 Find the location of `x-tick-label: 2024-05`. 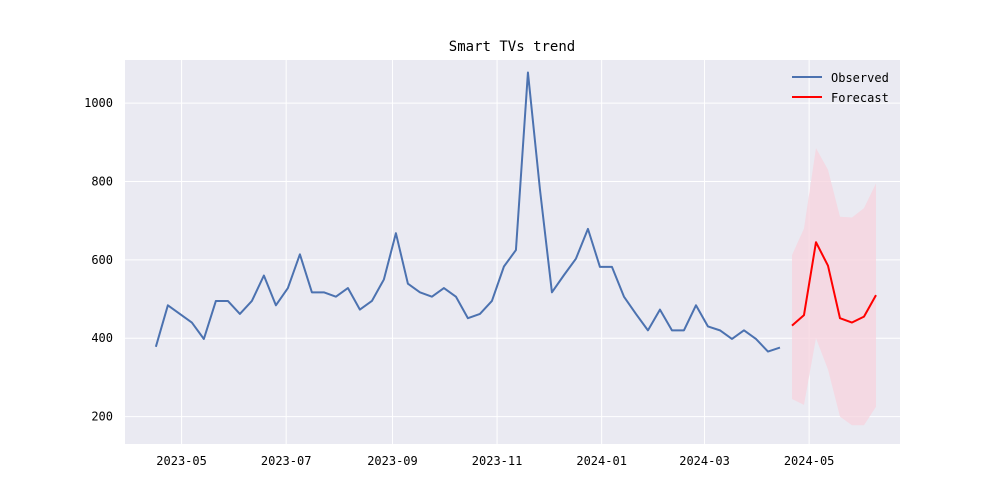

x-tick-label: 2024-05 is located at coordinates (809, 461).